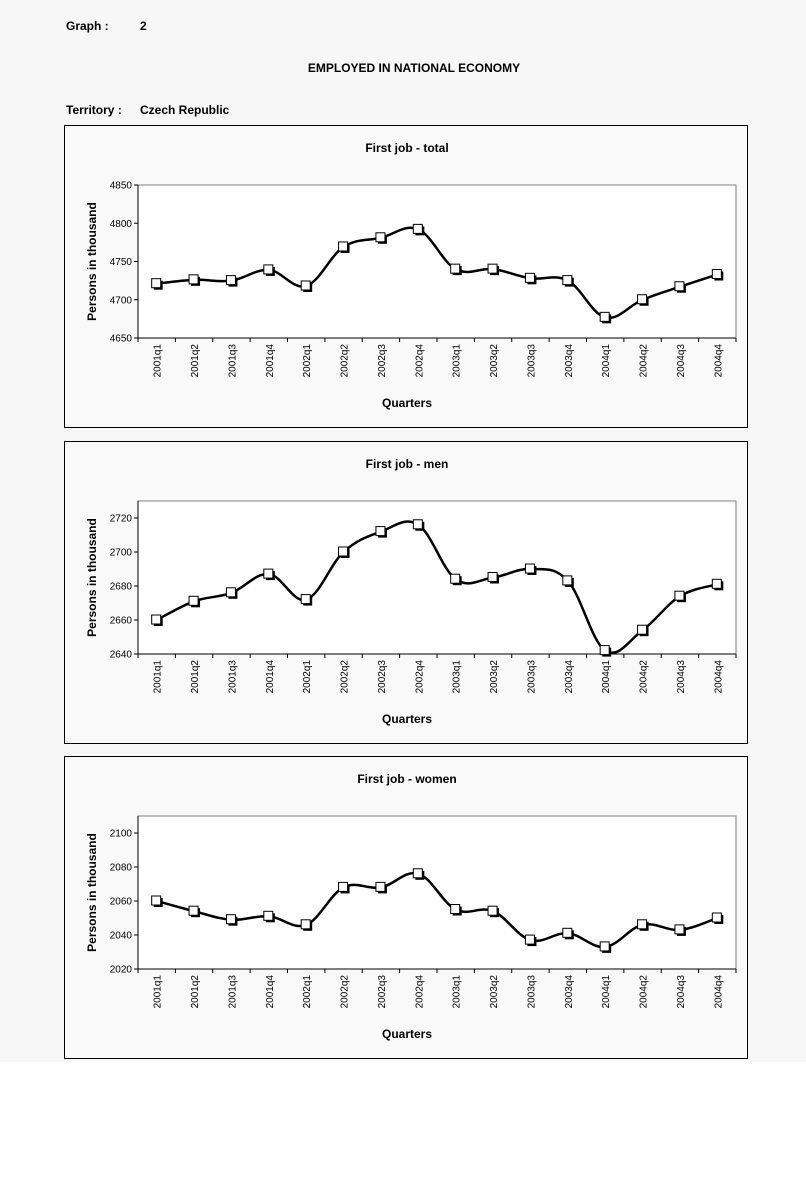 Image resolution: width=806 pixels, height=1180 pixels. Describe the element at coordinates (121, 655) in the screenshot. I see `y-tick-label: 2640` at that location.